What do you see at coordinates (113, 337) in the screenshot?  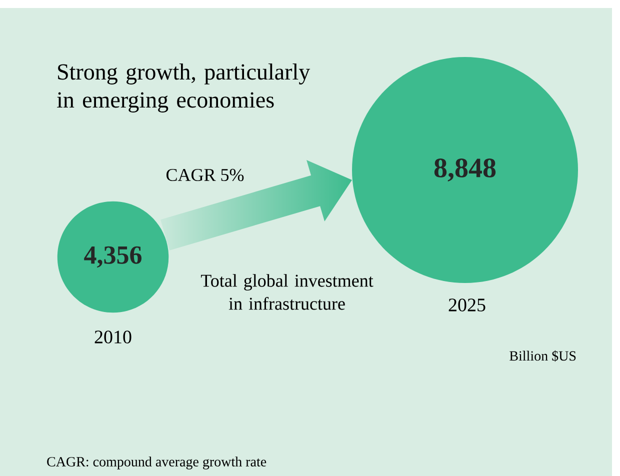 I see `category-label: 2010` at bounding box center [113, 337].